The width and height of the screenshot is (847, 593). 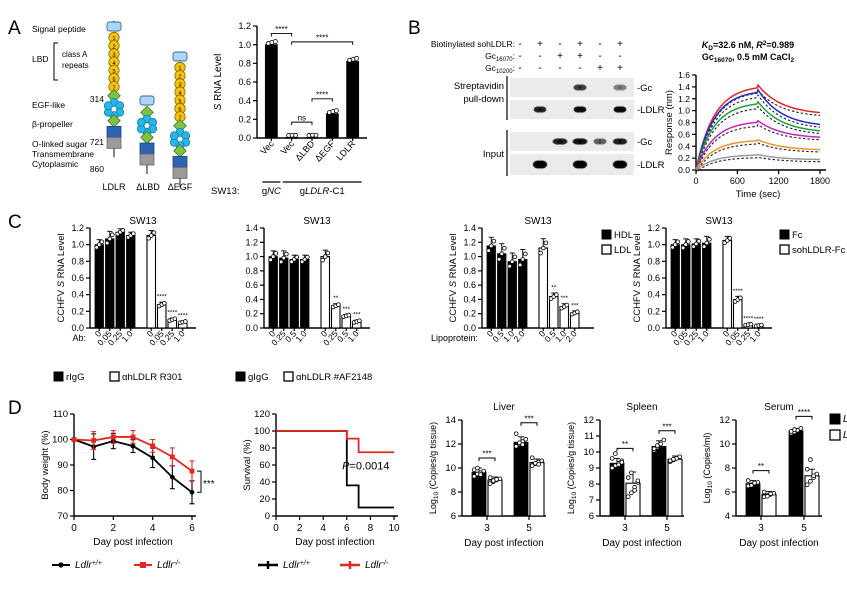 What do you see at coordinates (347, 528) in the screenshot?
I see `x-tick: 6` at bounding box center [347, 528].